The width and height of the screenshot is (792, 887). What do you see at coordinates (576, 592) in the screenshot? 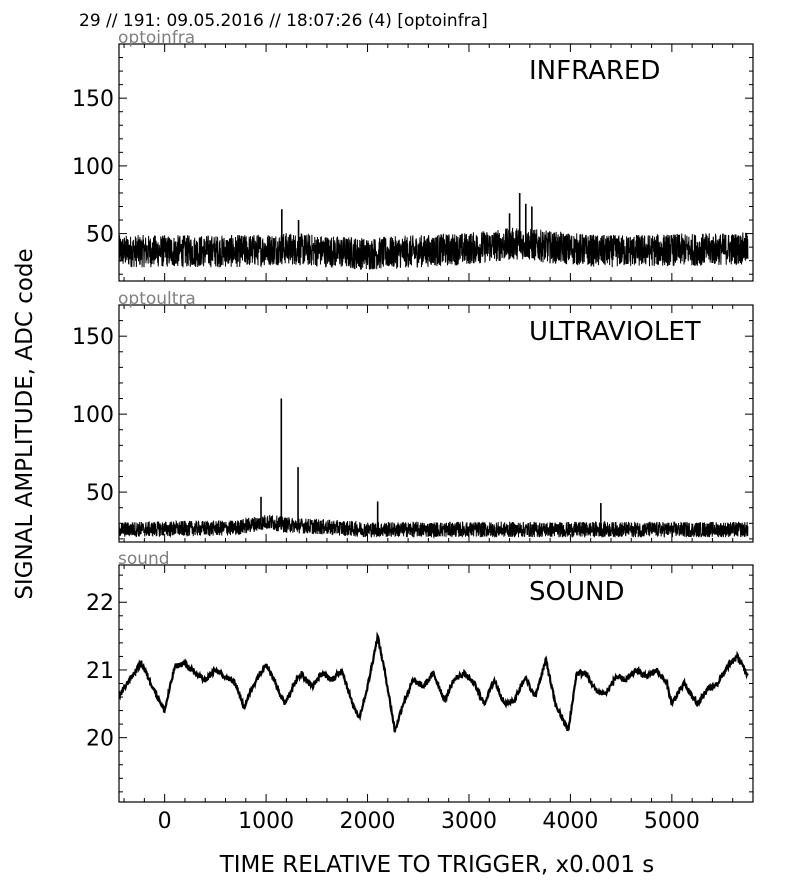
I see `panel-title: SOUND` at bounding box center [576, 592].